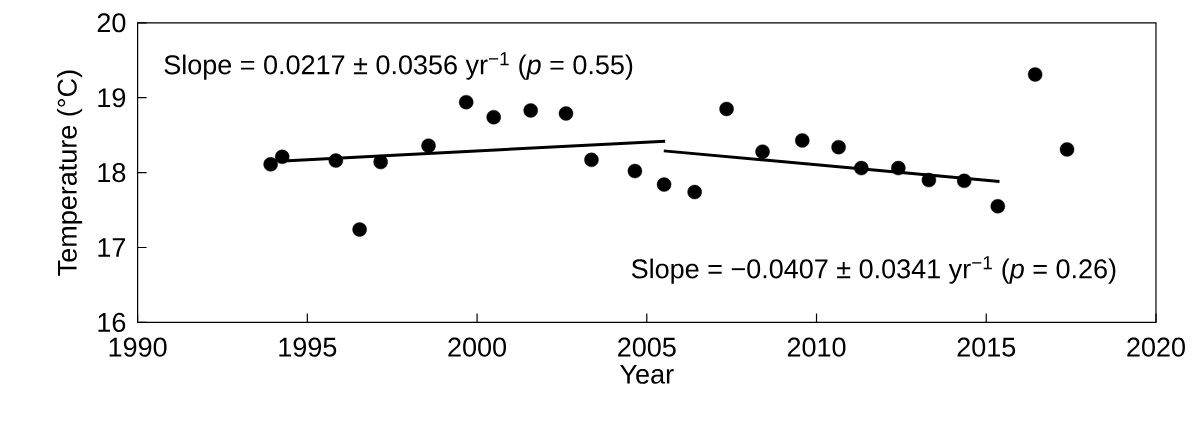 The image size is (1197, 427). What do you see at coordinates (647, 347) in the screenshot?
I see `x-tick-label: 2005` at bounding box center [647, 347].